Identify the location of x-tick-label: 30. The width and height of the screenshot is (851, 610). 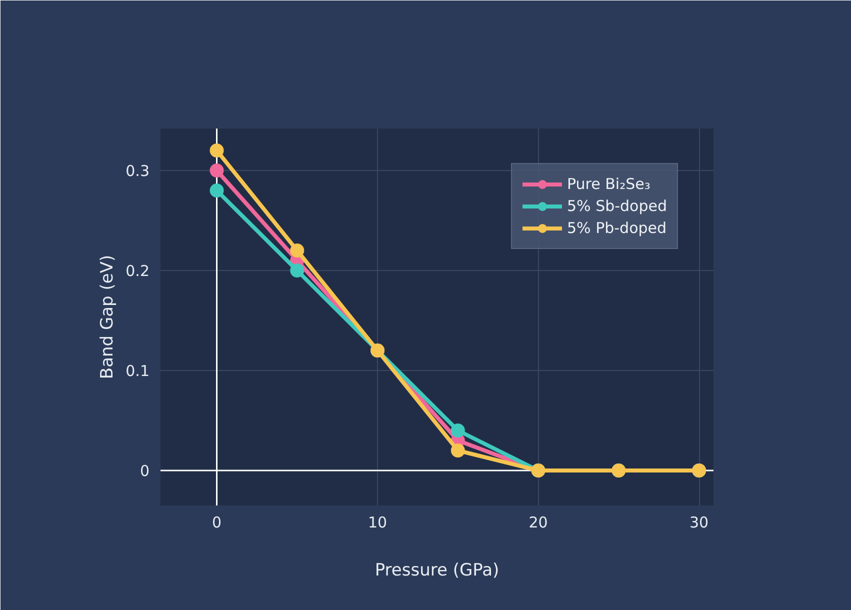
(699, 523).